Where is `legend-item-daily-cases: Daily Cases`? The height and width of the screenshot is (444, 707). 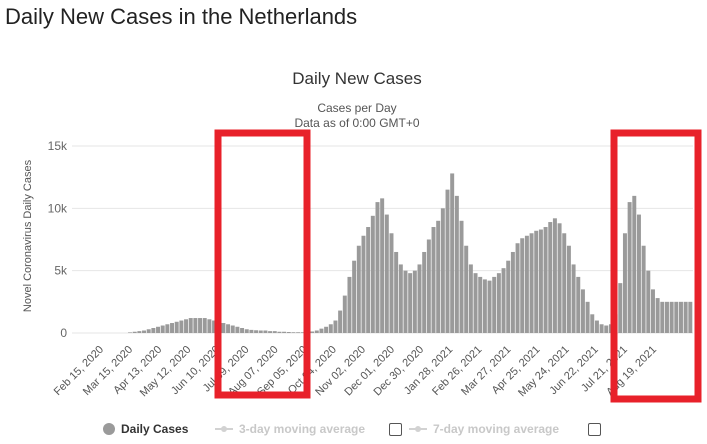
legend-item-daily-cases: Daily Cases is located at coordinates (145, 429).